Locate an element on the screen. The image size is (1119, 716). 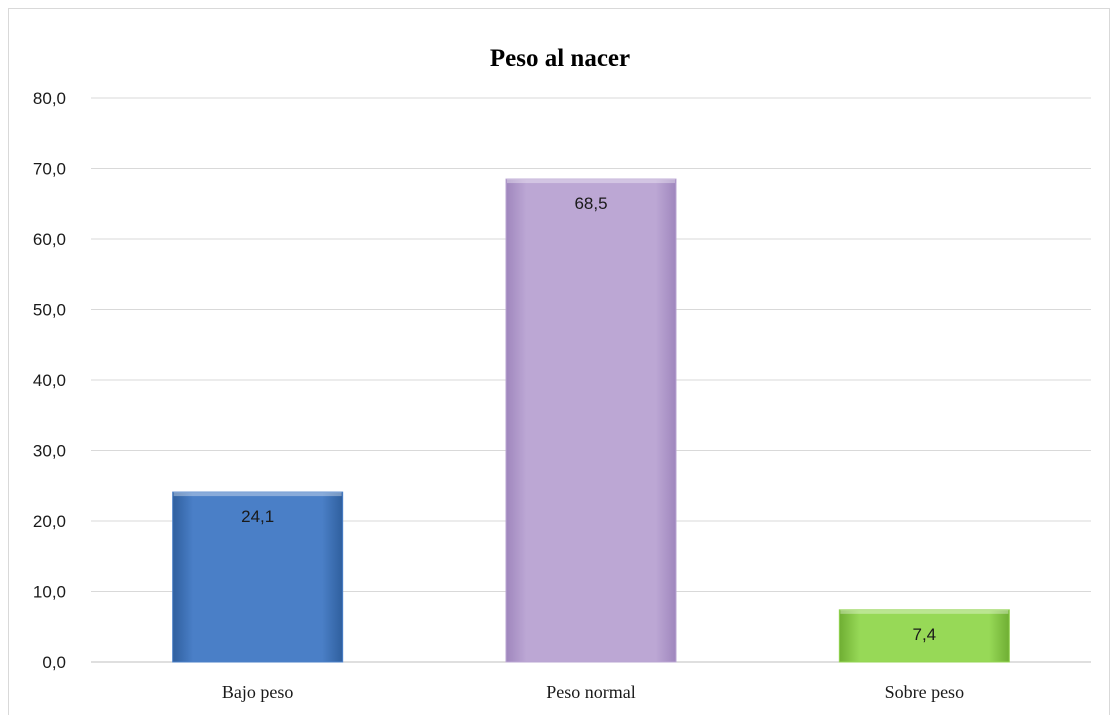
y-tick-label: 10,0 is located at coordinates (49, 592).